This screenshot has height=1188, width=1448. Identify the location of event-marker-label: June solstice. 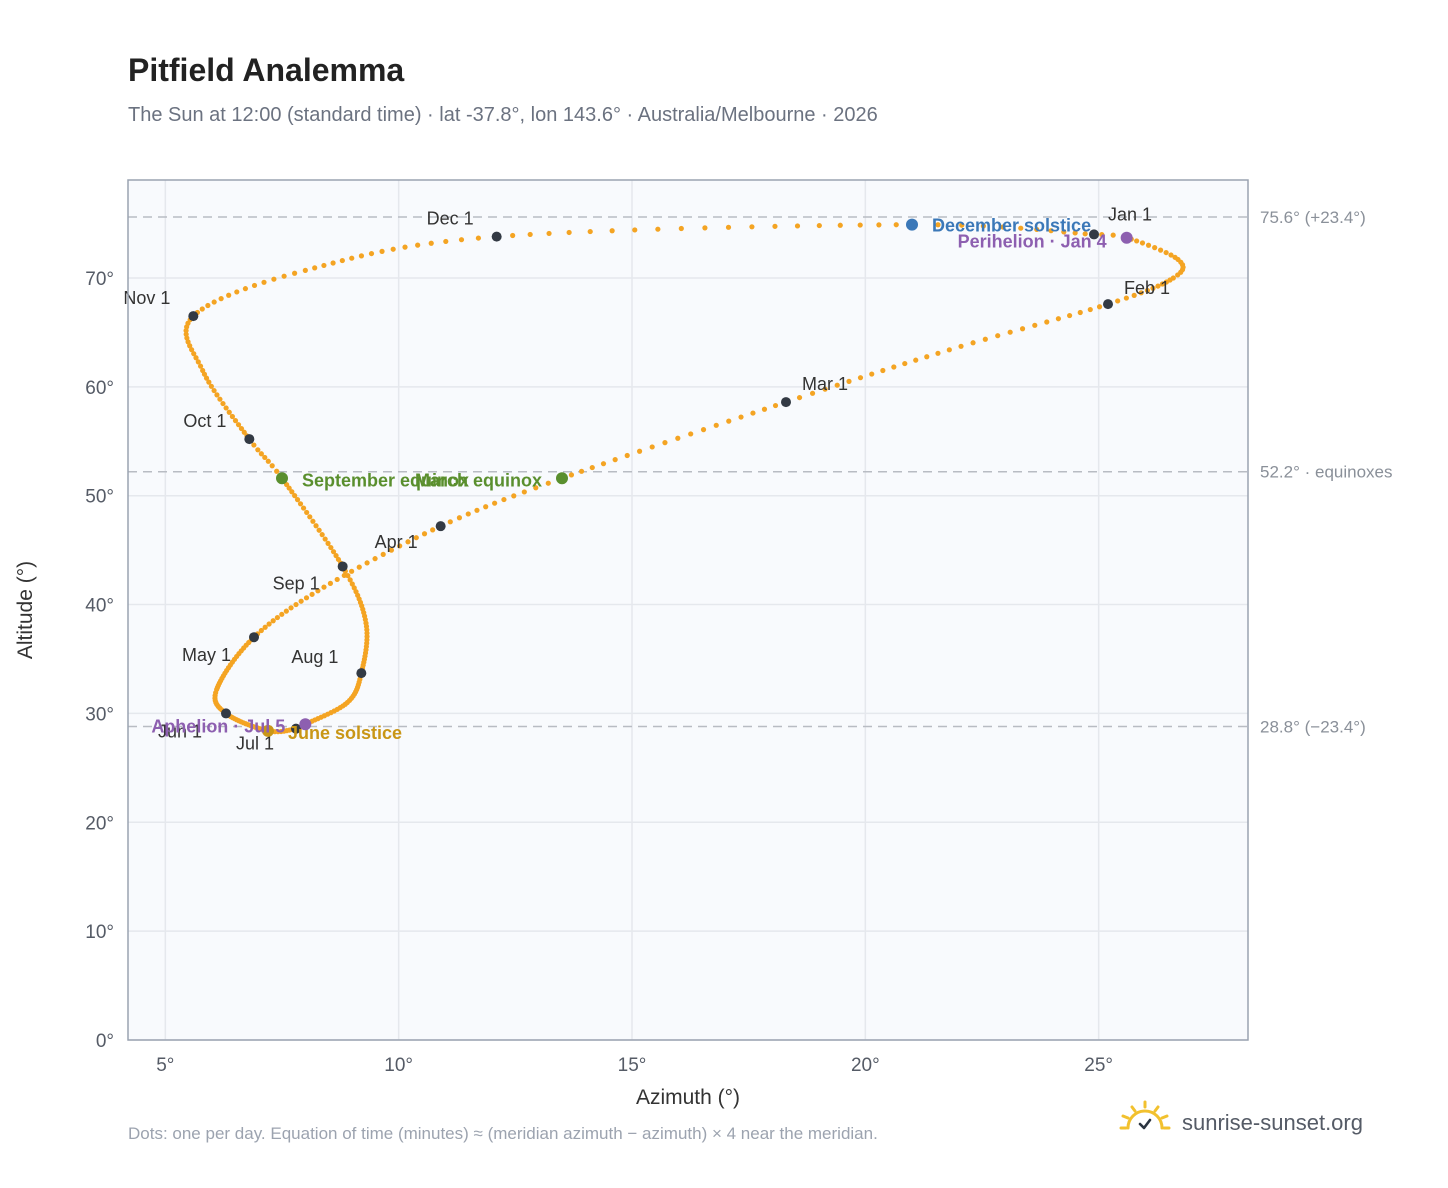
(345, 733).